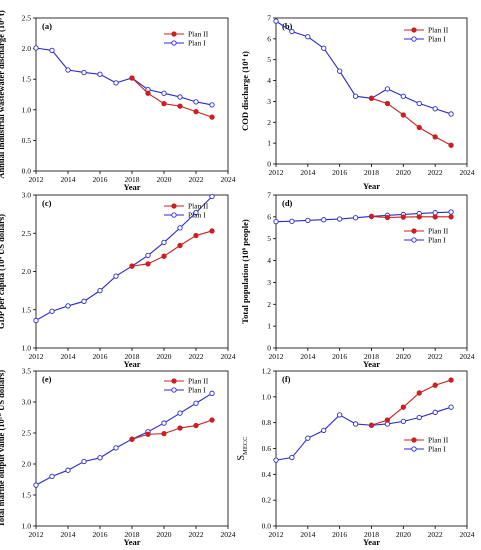 This screenshot has height=550, width=481. What do you see at coordinates (27, 433) in the screenshot?
I see `y-tick-label: 2.5` at bounding box center [27, 433].